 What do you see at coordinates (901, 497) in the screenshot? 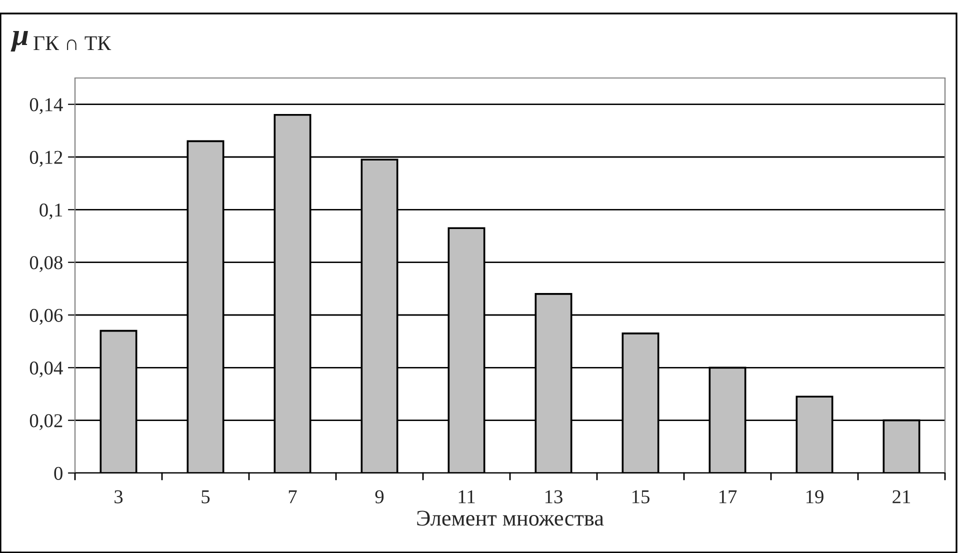
I see `x-tick-label: 21` at bounding box center [901, 497].